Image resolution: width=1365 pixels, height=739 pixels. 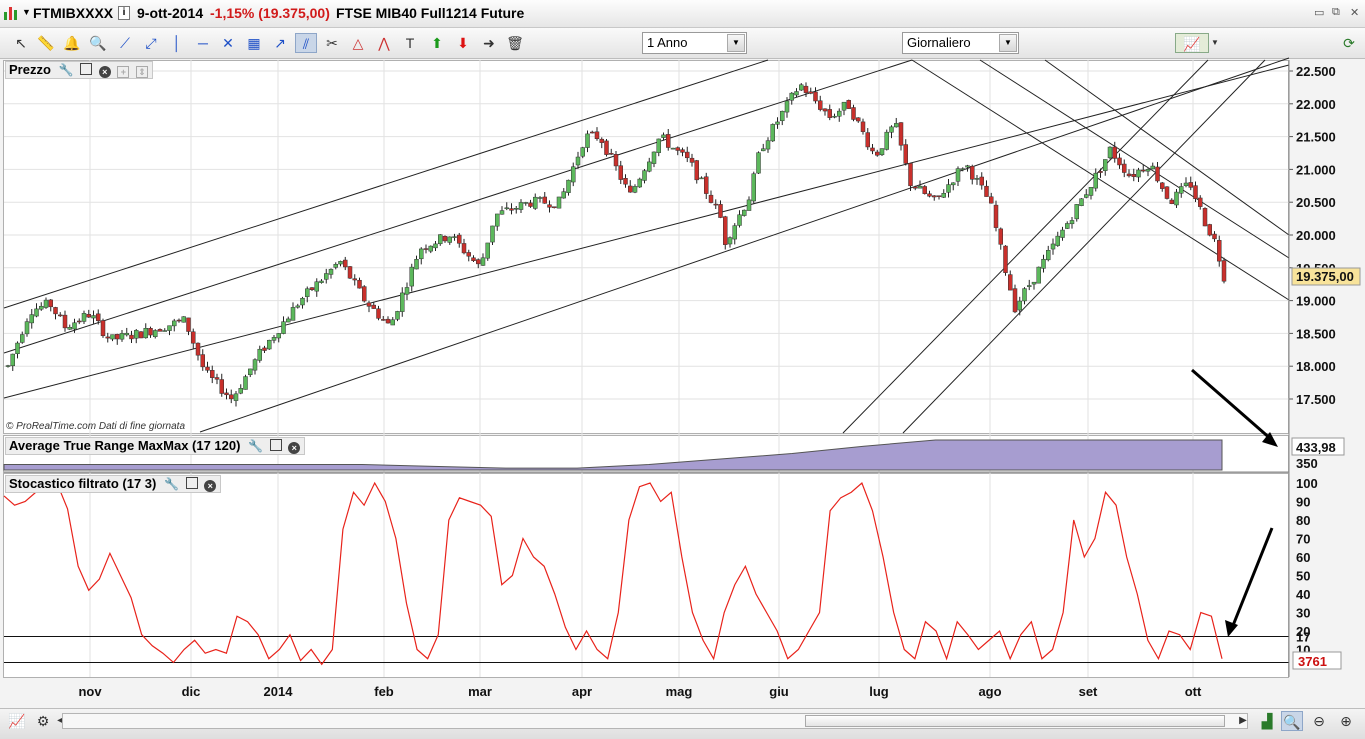 I want to click on zoom-fit-icon: 🔍, so click(x=1292, y=721).